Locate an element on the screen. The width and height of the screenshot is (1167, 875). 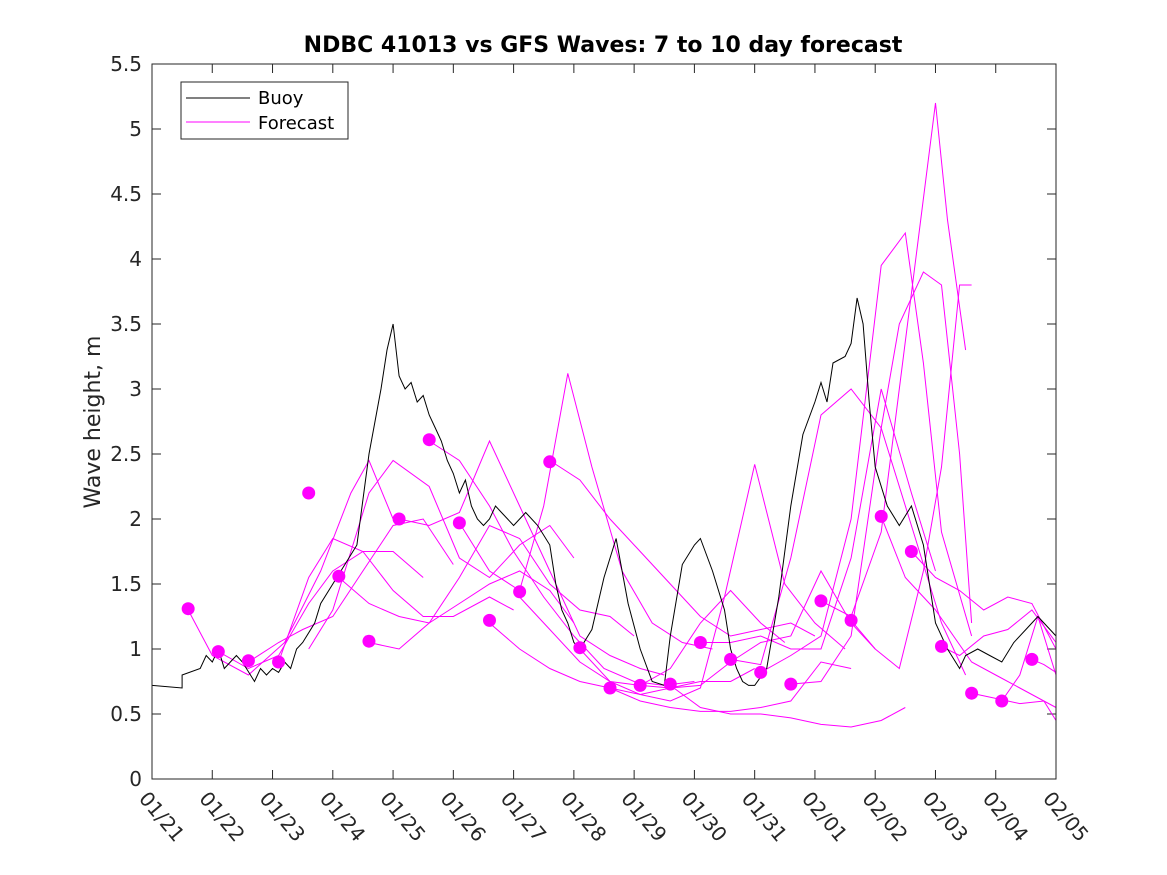
y-tick-label: 5.5 is located at coordinates (126, 64).